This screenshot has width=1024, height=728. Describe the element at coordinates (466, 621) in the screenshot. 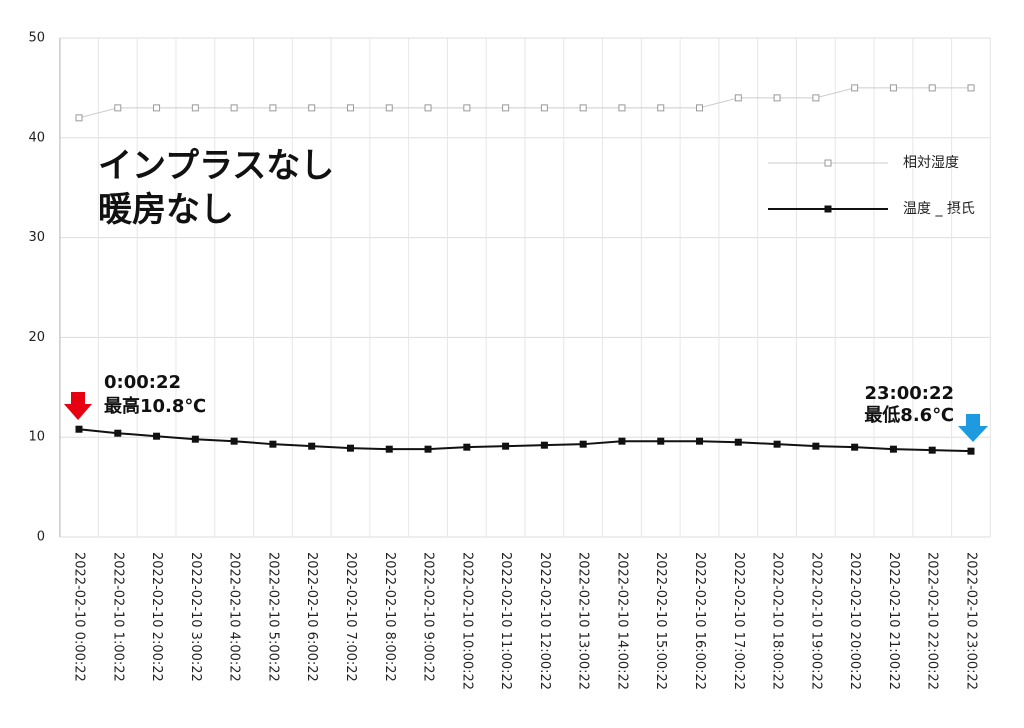

I see `x-tick-label: 2022-02-10 10:00:22` at that location.